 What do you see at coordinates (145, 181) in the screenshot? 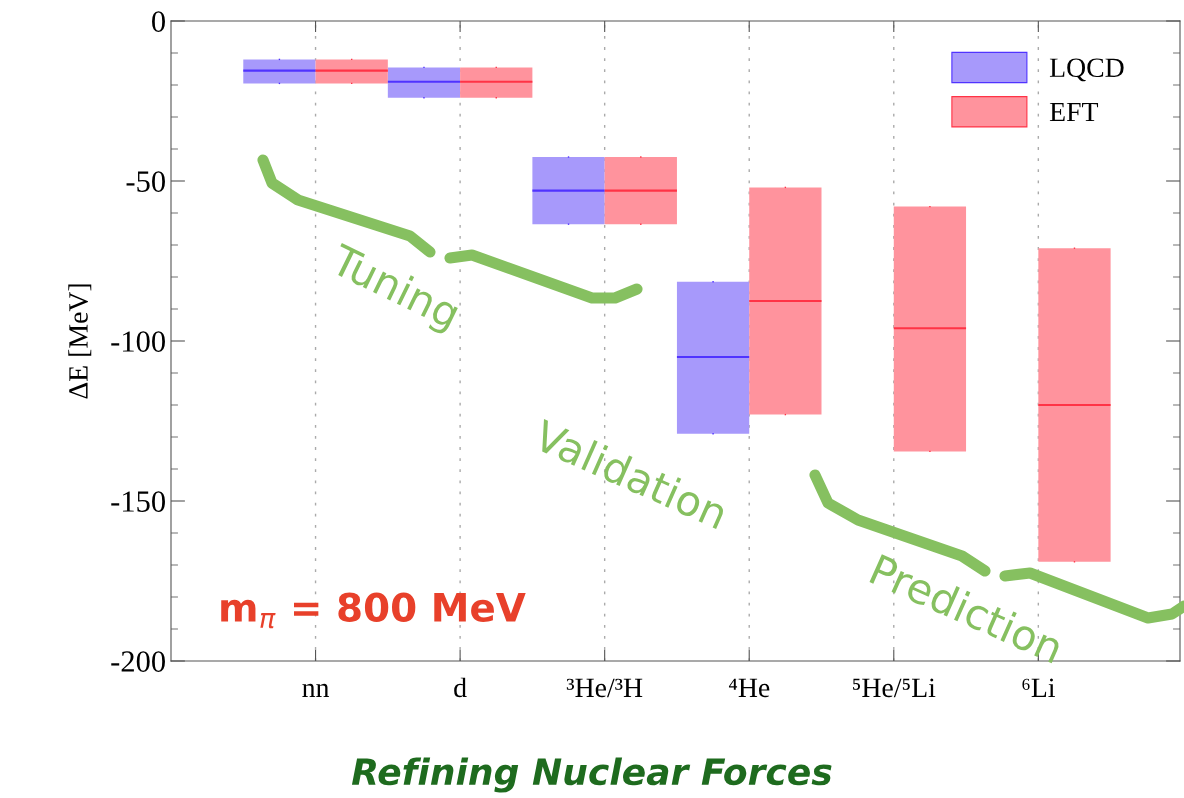
I see `y-tick-label: -50` at bounding box center [145, 181].